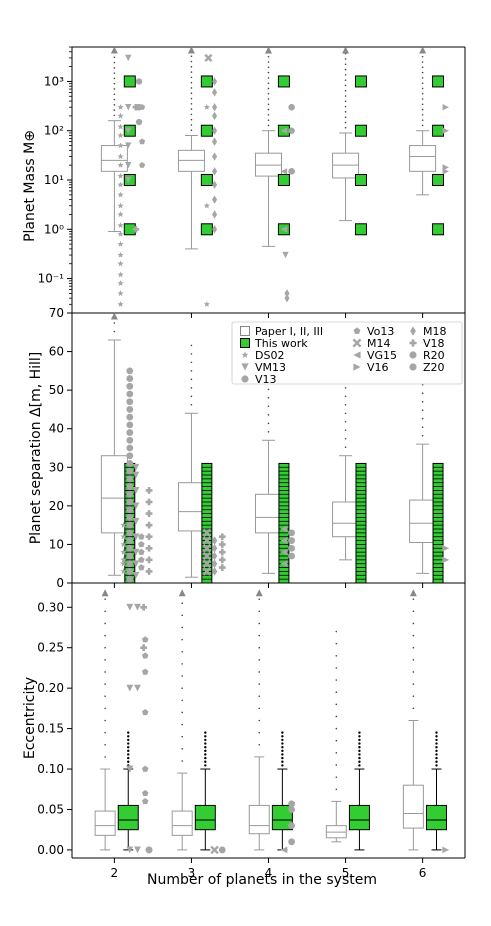 The image size is (491, 926). I want to click on legend-marker-circle, so click(413, 367).